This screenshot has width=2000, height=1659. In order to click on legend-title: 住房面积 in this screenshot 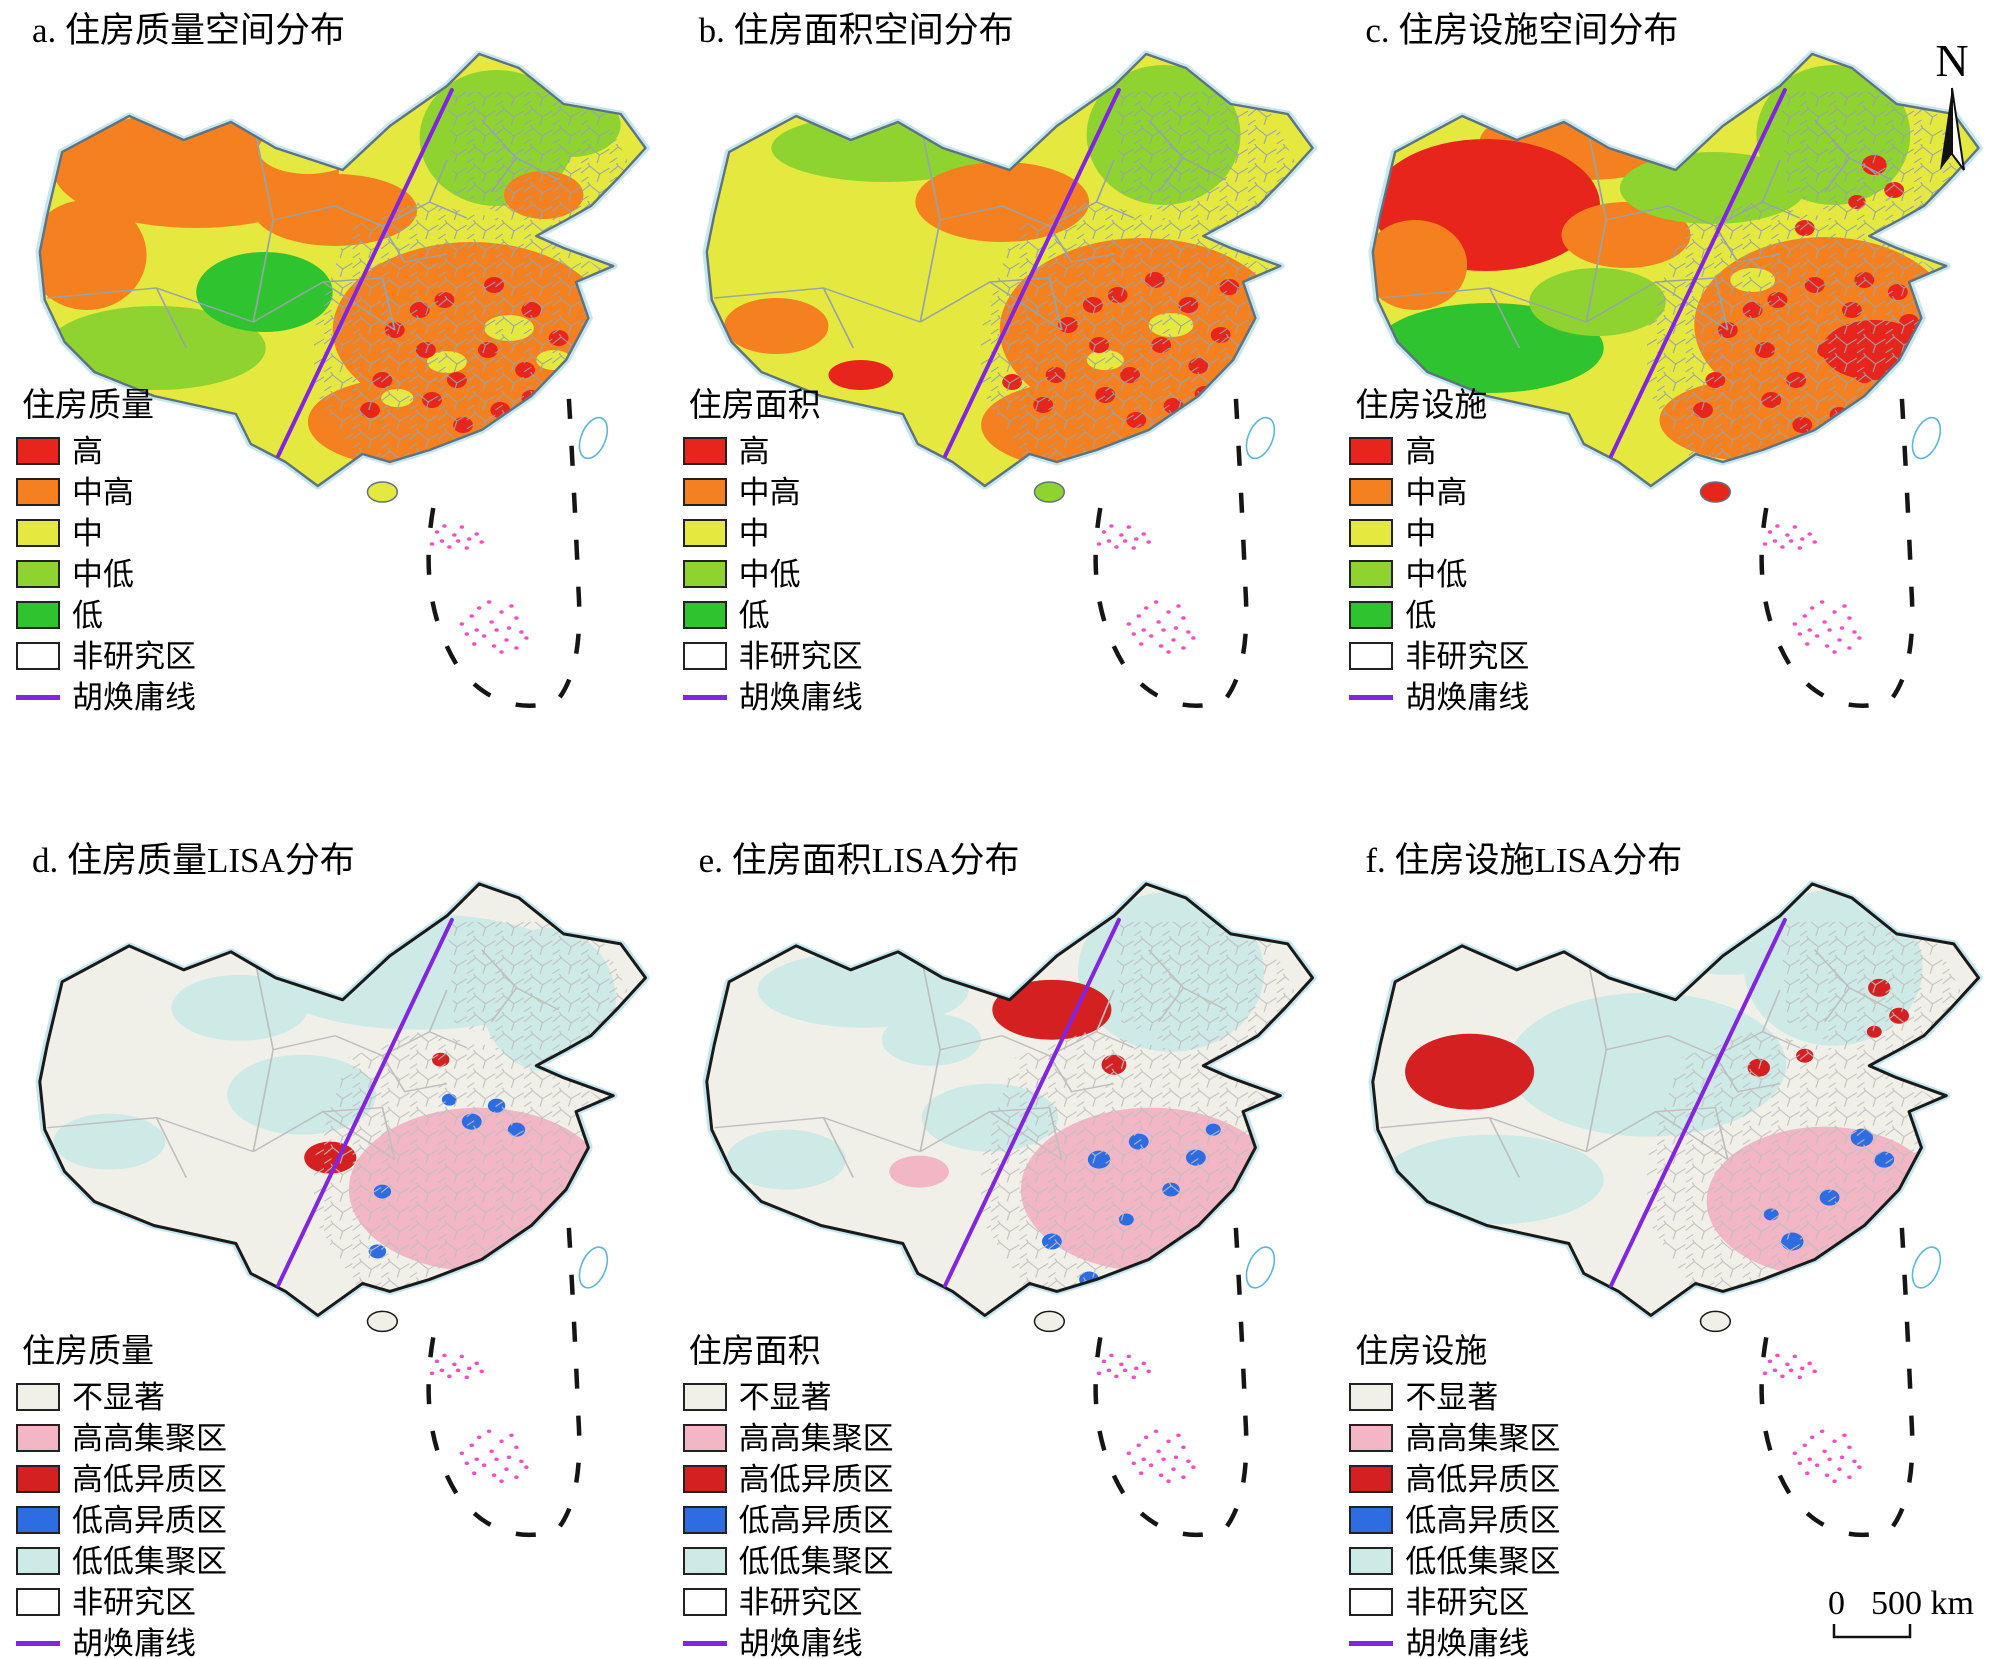, I will do `click(754, 1352)`.